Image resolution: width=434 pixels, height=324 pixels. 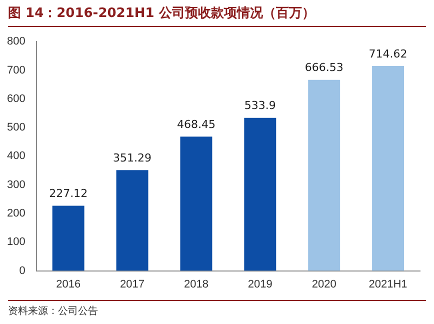 I want to click on x-tick-label: 2019, so click(x=260, y=284).